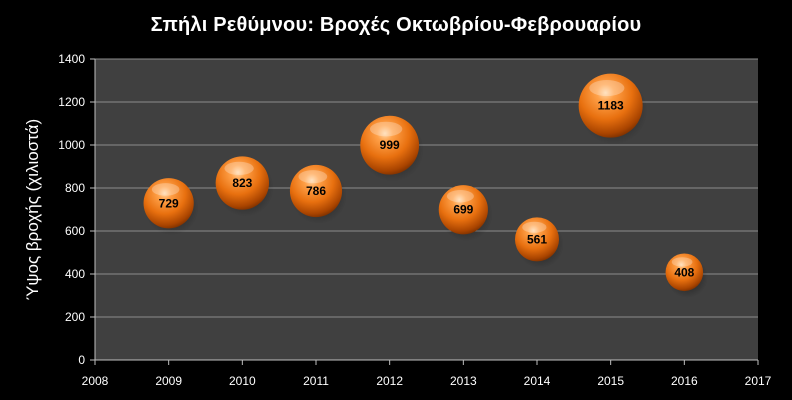 Image resolution: width=792 pixels, height=400 pixels. I want to click on y-tick-label: 800, so click(75, 188).